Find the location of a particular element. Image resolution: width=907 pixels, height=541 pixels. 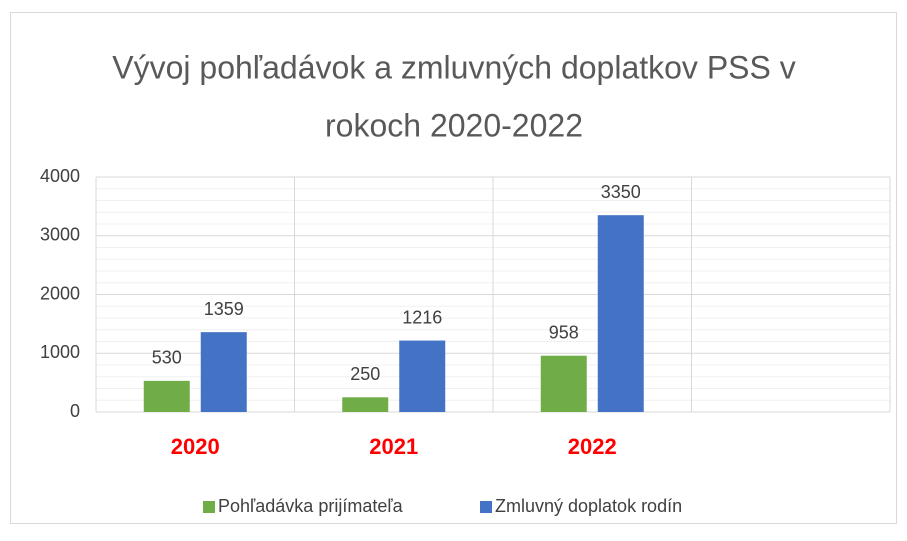

data-label: 3350 is located at coordinates (621, 192).